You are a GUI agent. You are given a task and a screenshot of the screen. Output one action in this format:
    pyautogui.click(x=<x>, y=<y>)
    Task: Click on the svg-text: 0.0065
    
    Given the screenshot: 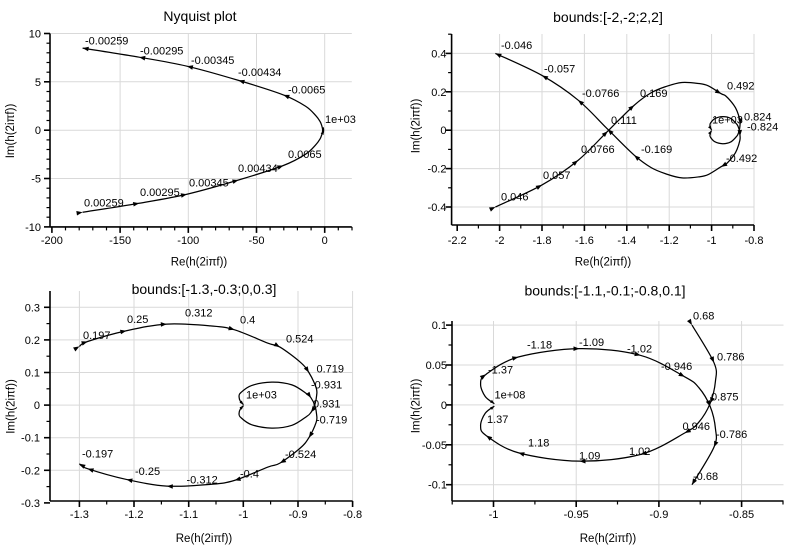 What is the action you would take?
    pyautogui.click(x=305, y=155)
    